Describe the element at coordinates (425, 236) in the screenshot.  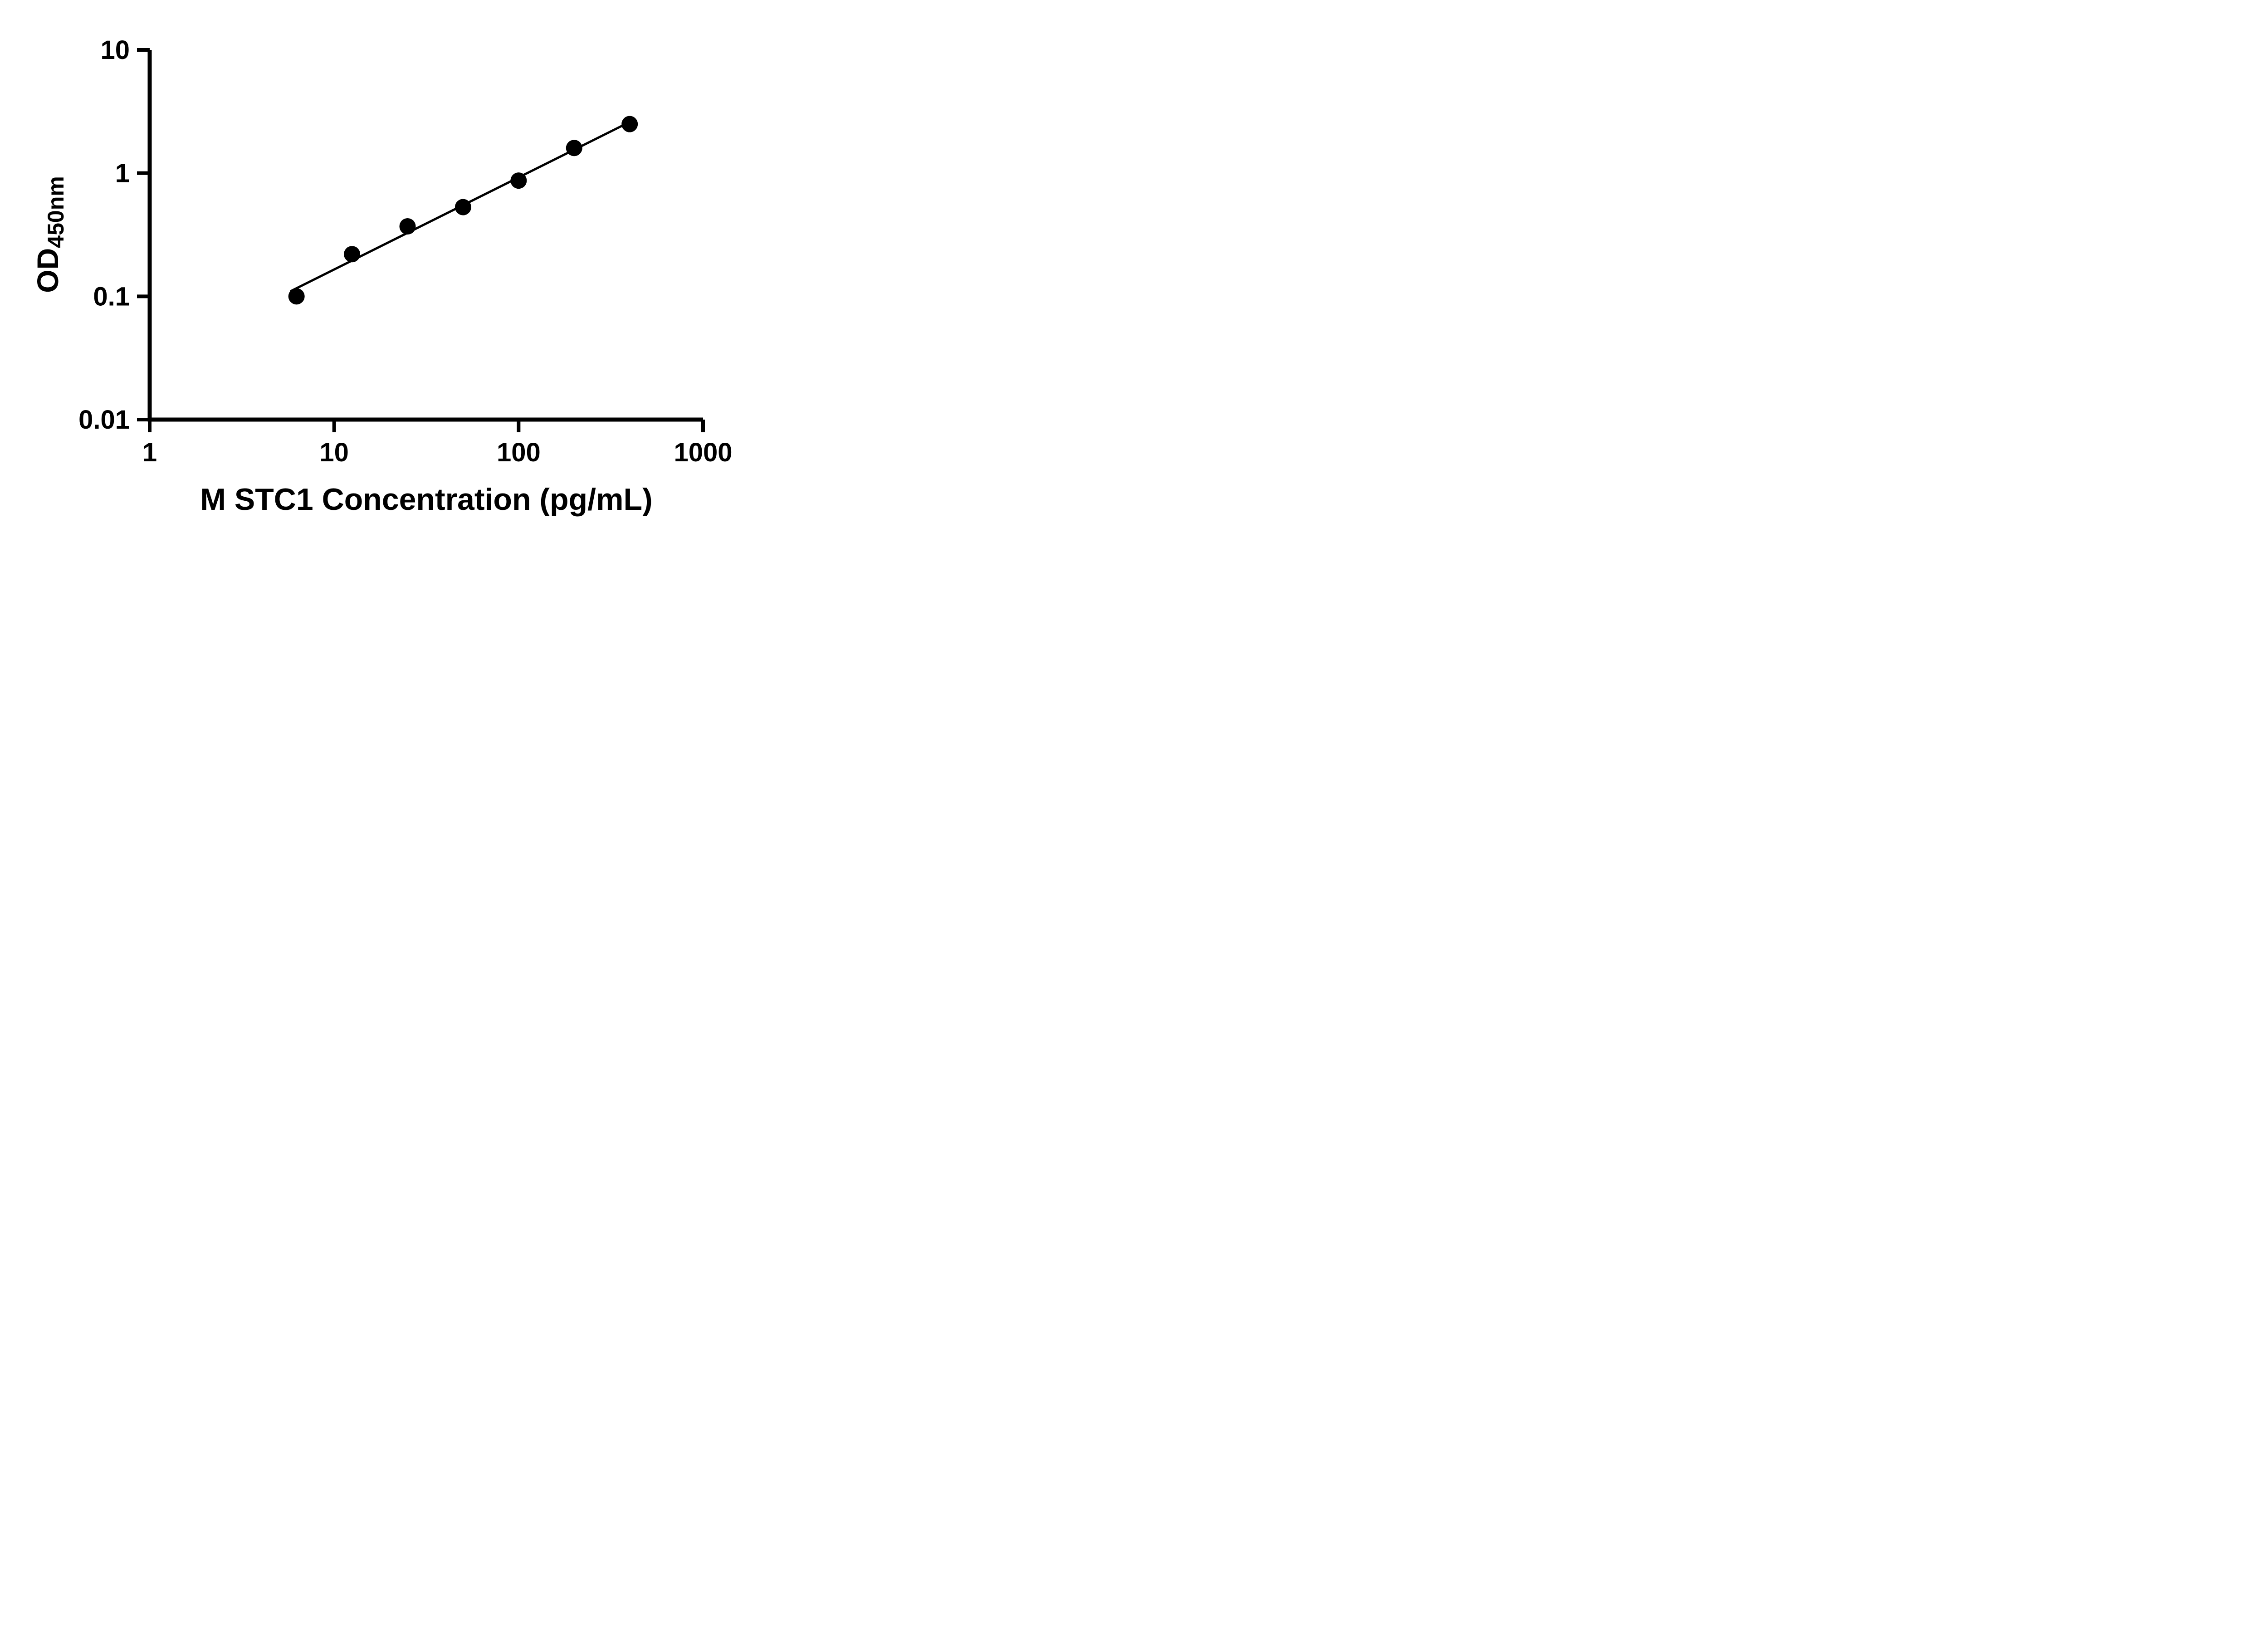
I see `axis-spines` at that location.